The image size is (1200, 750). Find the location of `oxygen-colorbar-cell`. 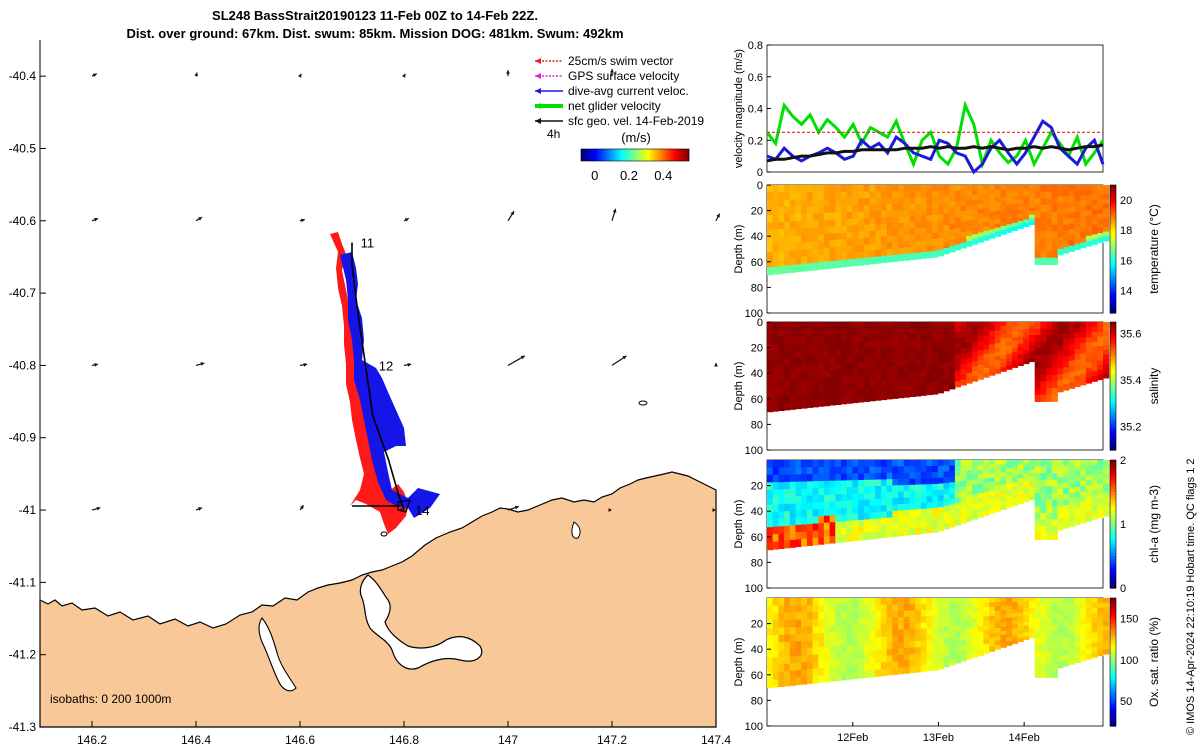

oxygen-colorbar-cell is located at coordinates (1113, 708).